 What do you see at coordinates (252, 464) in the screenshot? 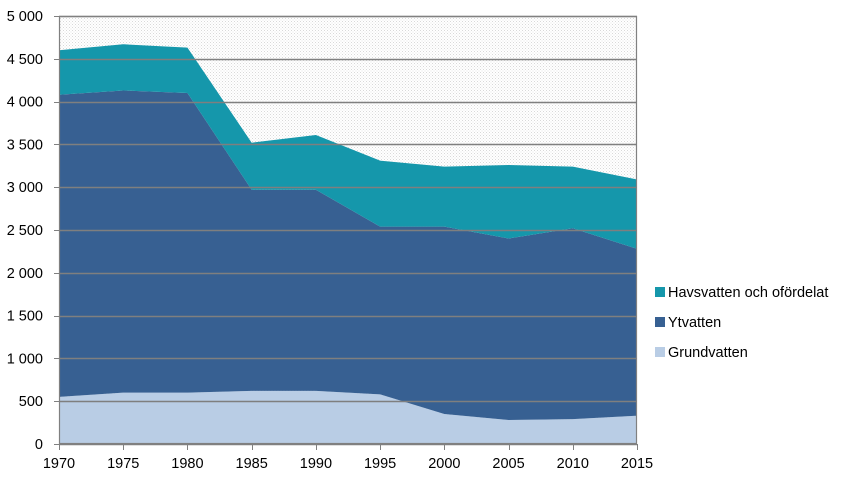
I see `x-tick-label: 1985` at bounding box center [252, 464].